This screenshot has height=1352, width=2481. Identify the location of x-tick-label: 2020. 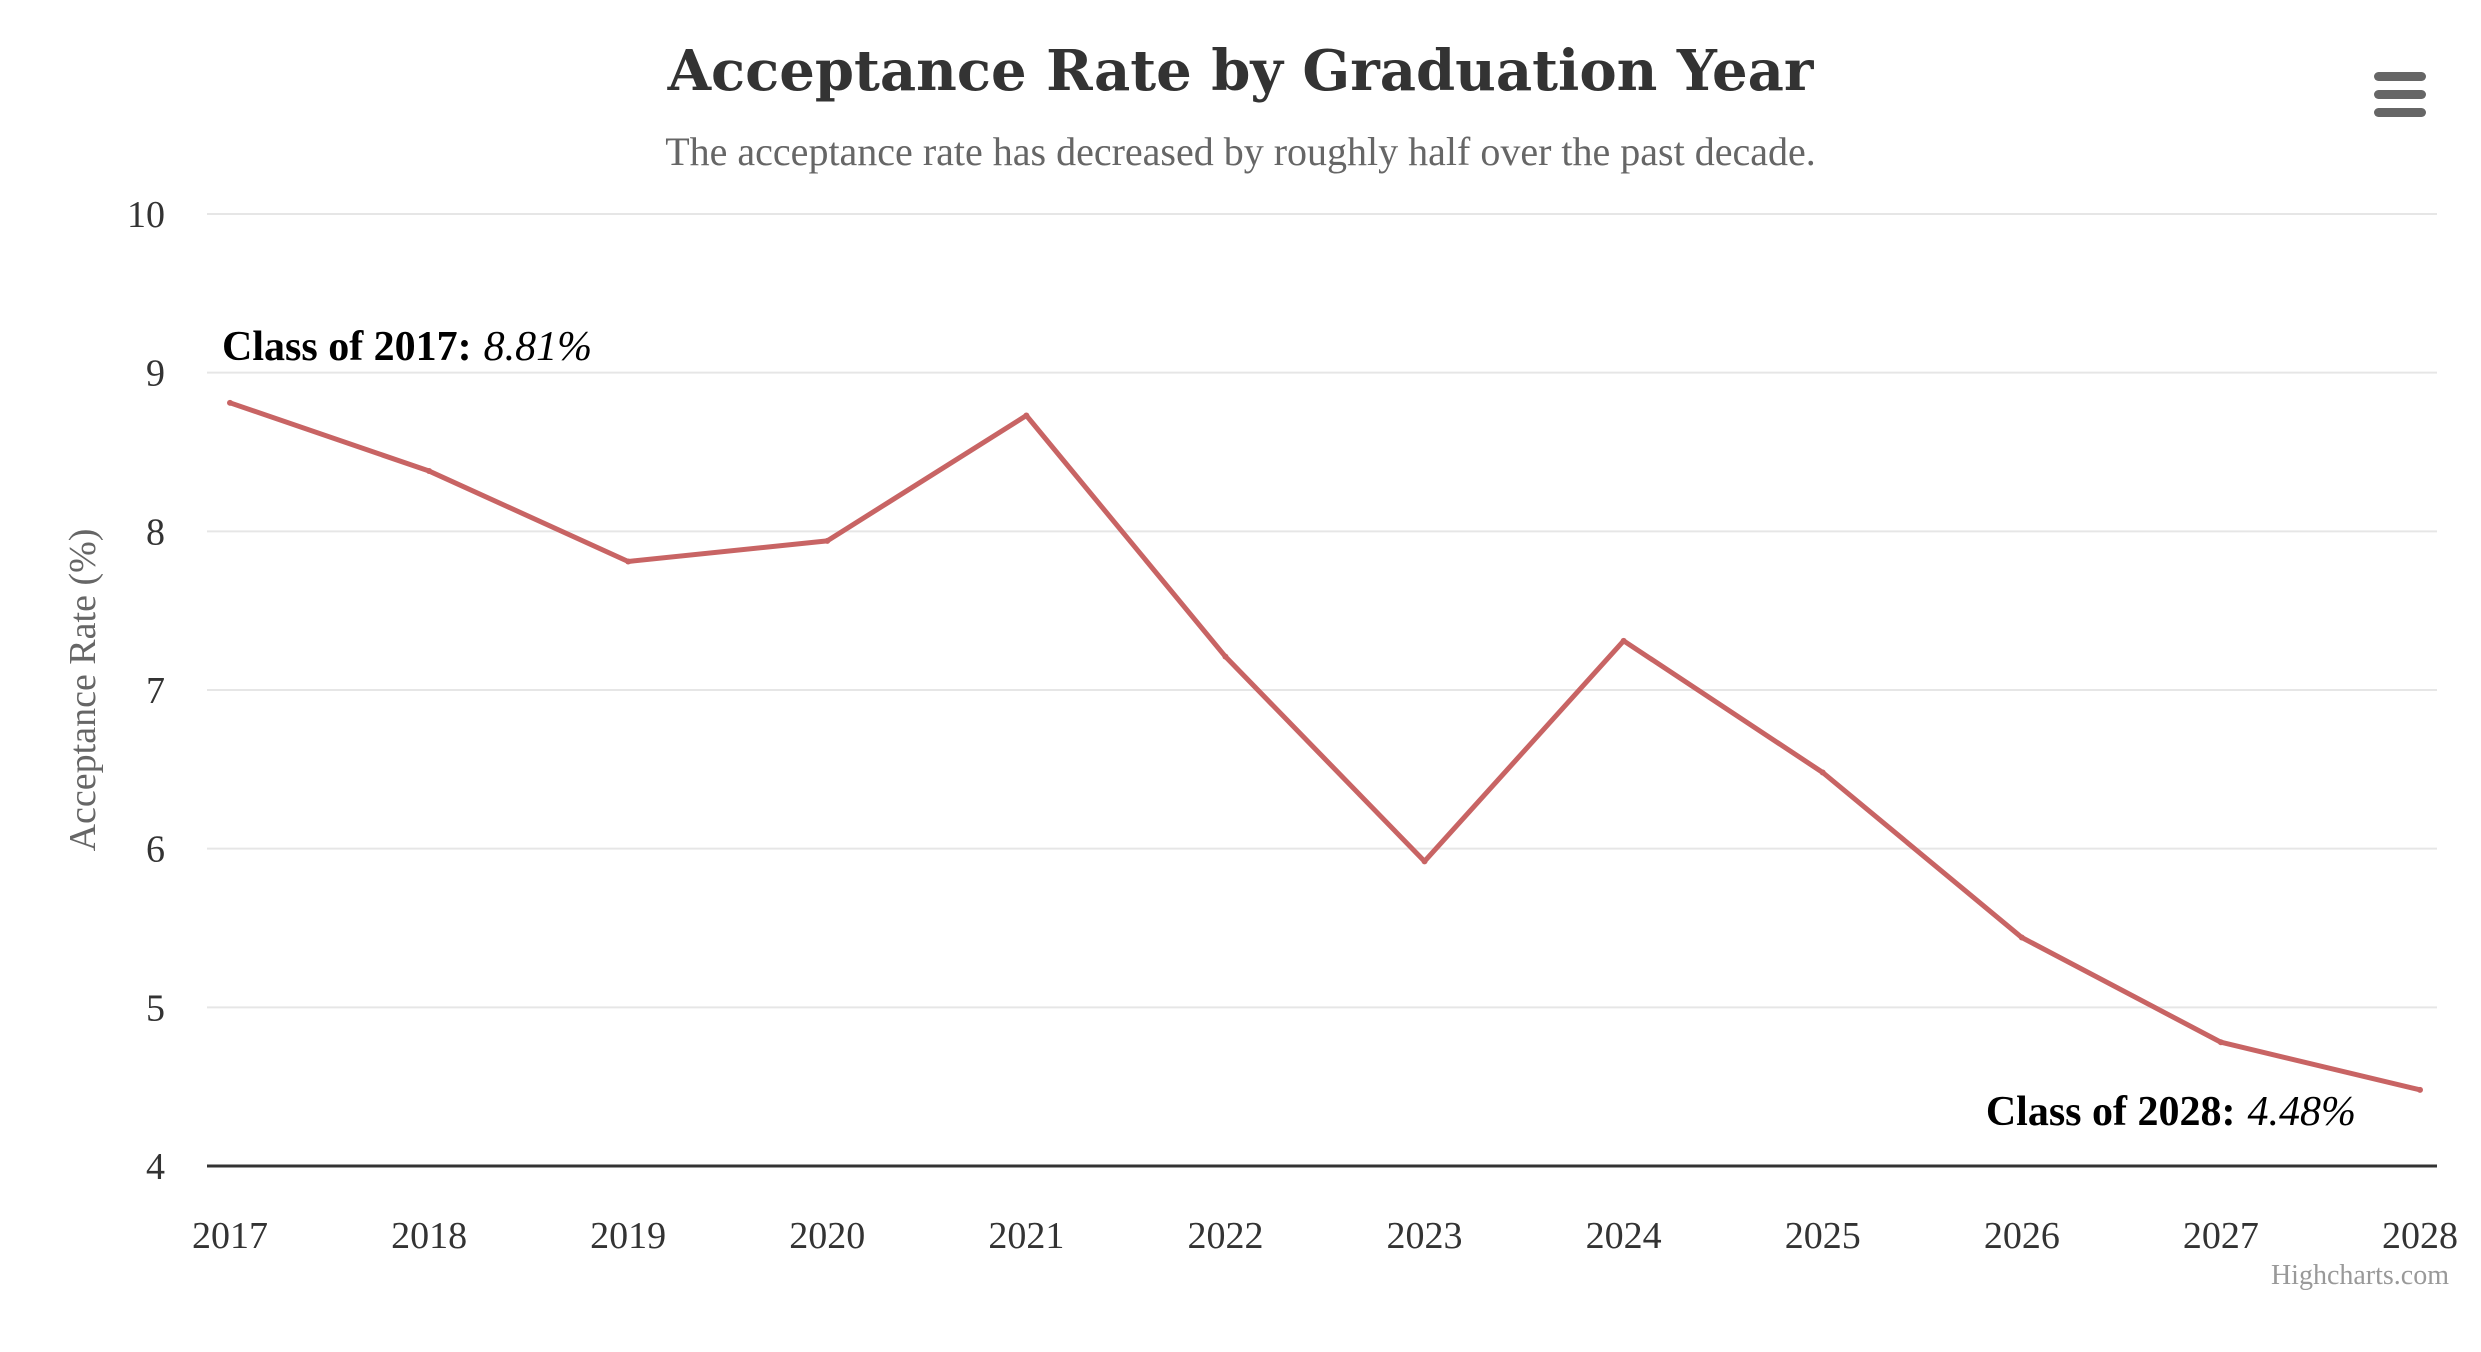
(827, 1236).